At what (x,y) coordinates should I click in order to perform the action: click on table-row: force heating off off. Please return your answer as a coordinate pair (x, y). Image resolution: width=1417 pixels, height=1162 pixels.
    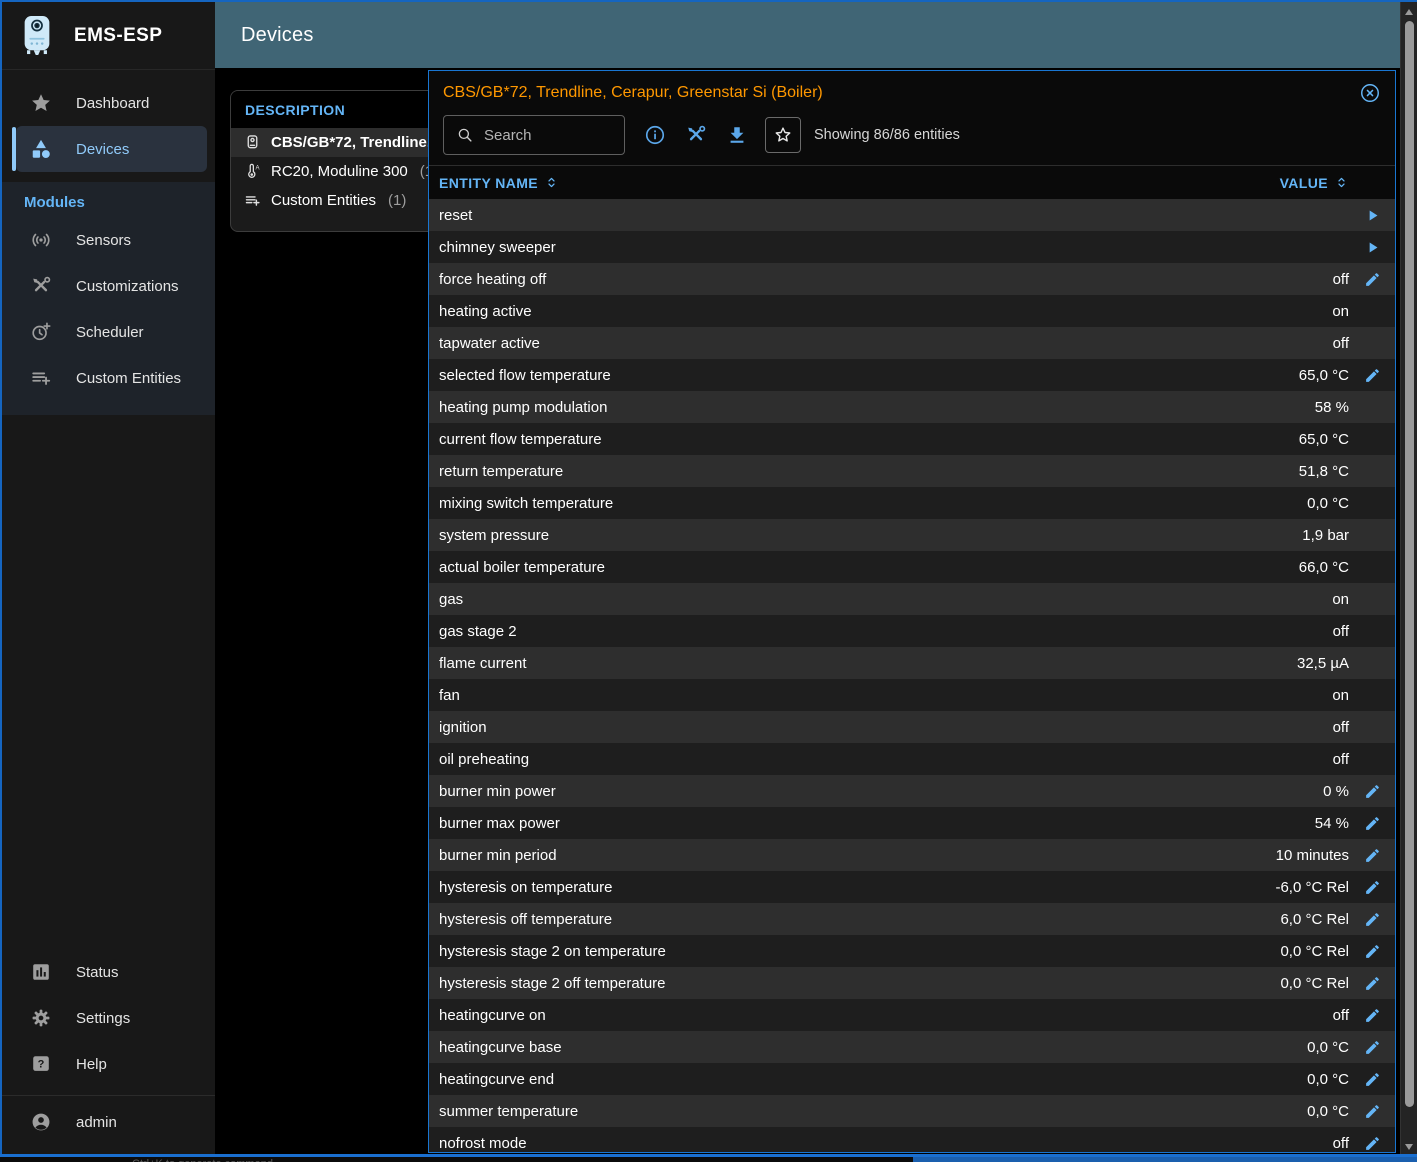
    Looking at the image, I should click on (912, 279).